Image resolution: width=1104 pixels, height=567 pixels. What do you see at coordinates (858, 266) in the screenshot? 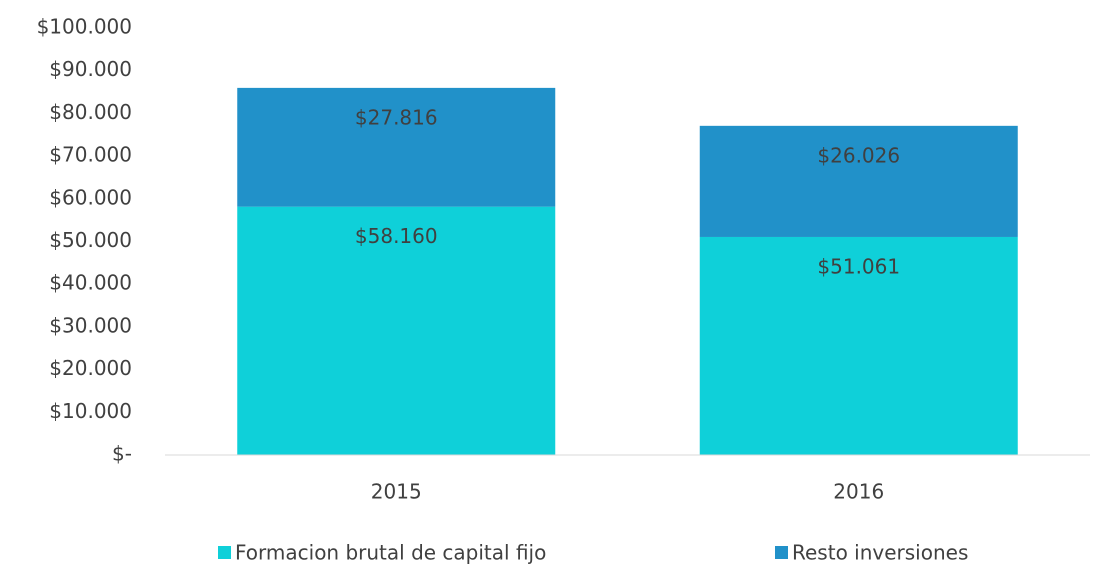
I see `value-label: $51.061` at bounding box center [858, 266].